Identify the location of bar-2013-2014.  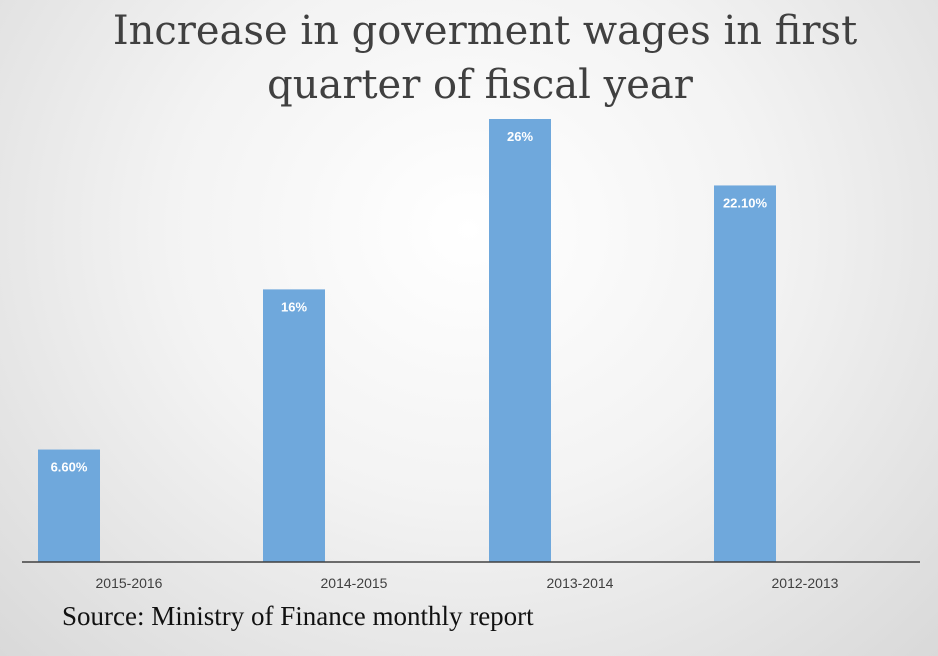
(520, 340).